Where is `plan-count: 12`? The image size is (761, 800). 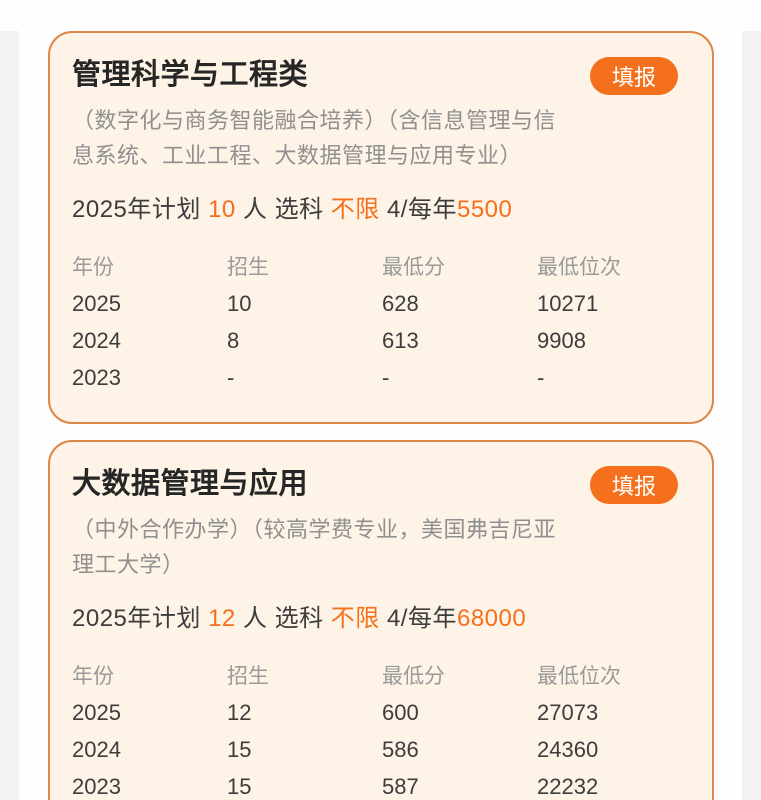
plan-count: 12 is located at coordinates (222, 618).